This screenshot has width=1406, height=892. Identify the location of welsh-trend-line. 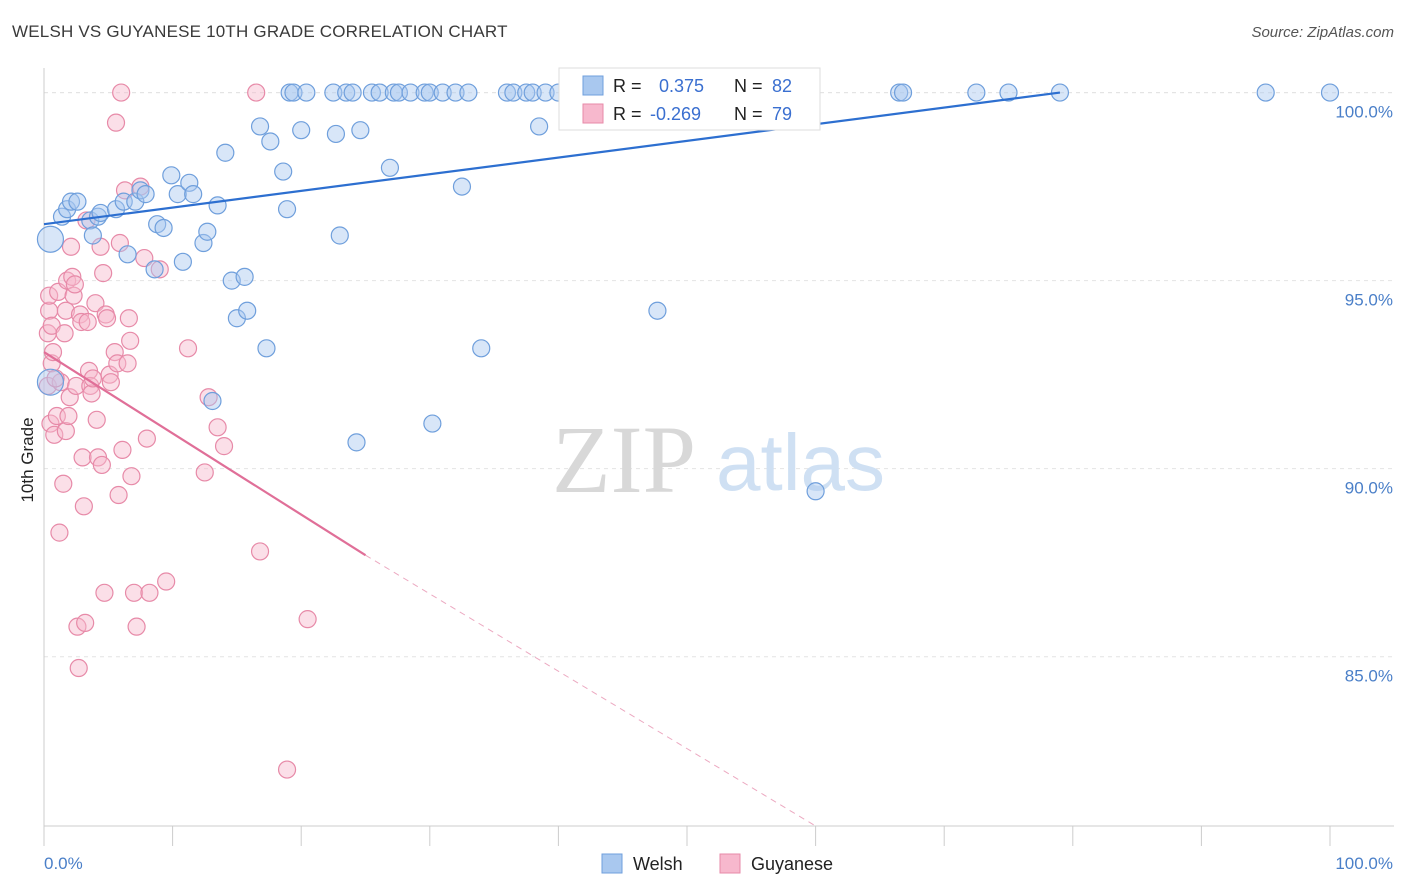
(552, 158).